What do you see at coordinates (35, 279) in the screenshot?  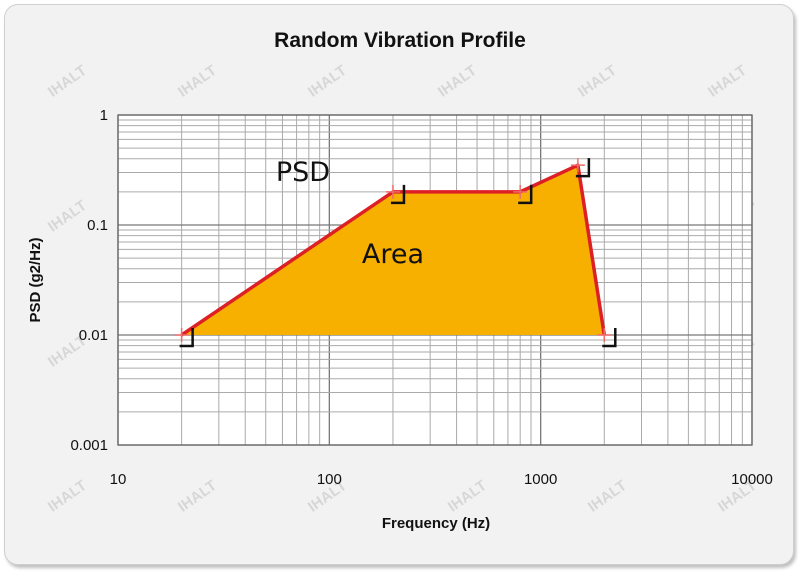 I see `y-axis-label: PSD (g2/Hz)` at bounding box center [35, 279].